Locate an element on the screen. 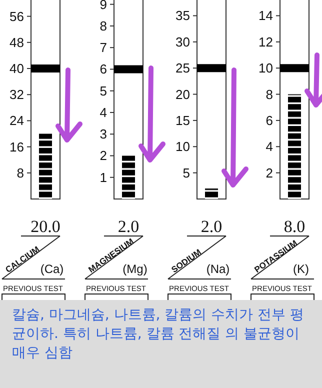  text: 칼슘, 마그네슘, 나트륨, 칼륨의 수치가 전부 평균이하. 특히 나트륨, 칼륨 전해질 의 불균형이 매우 심함 is located at coordinates (159, 334).